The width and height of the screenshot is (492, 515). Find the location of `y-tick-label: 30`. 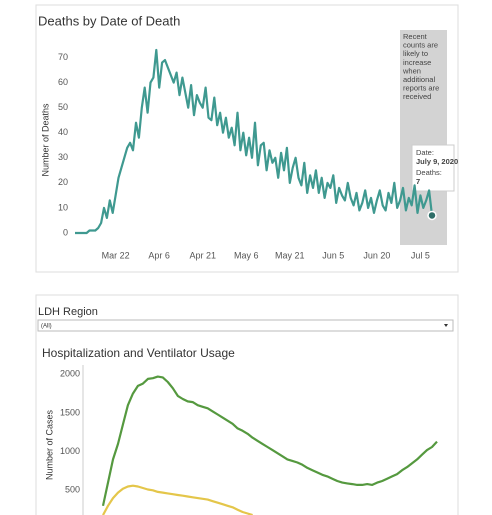

y-tick-label: 30 is located at coordinates (63, 157).